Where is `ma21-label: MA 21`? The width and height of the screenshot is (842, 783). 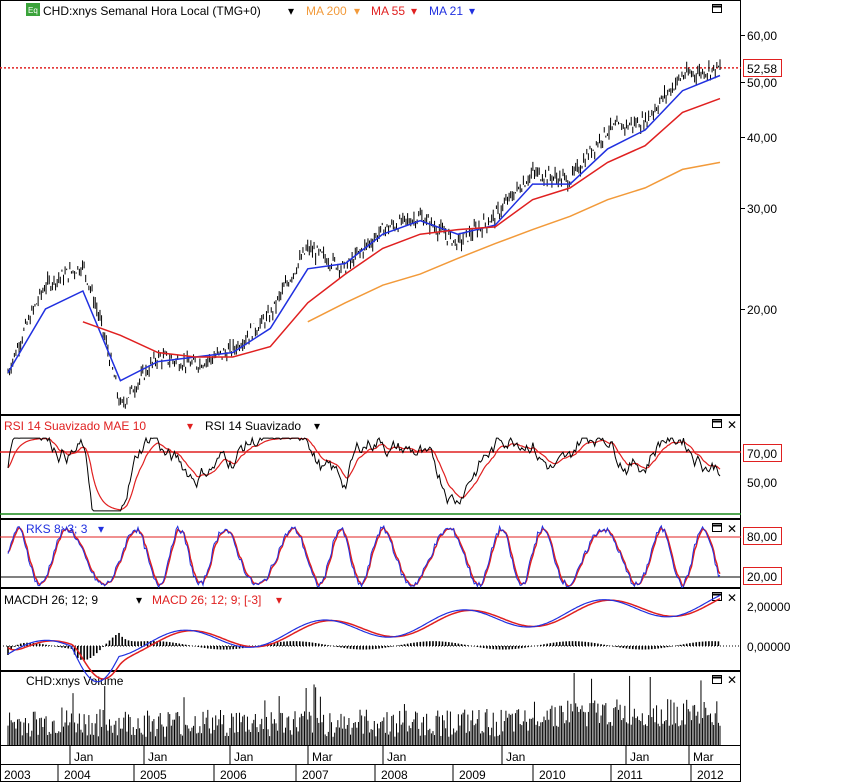
ma21-label: MA 21 is located at coordinates (446, 11).